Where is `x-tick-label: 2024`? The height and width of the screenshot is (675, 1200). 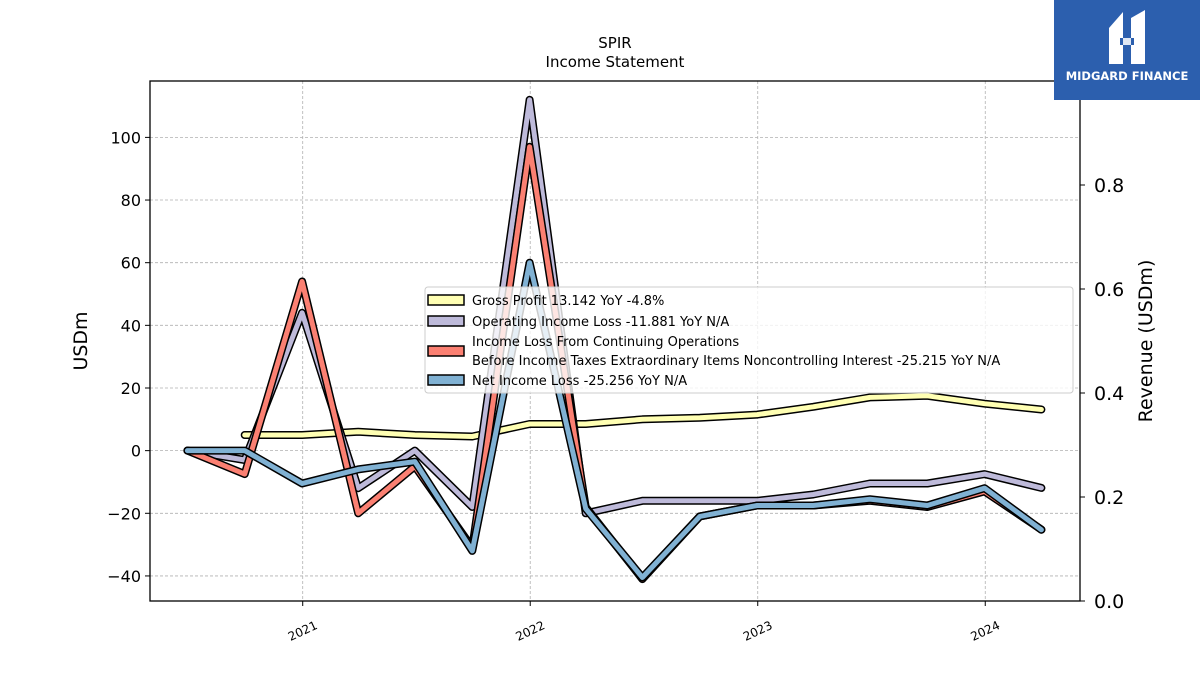 x-tick-label: 2024 is located at coordinates (985, 631).